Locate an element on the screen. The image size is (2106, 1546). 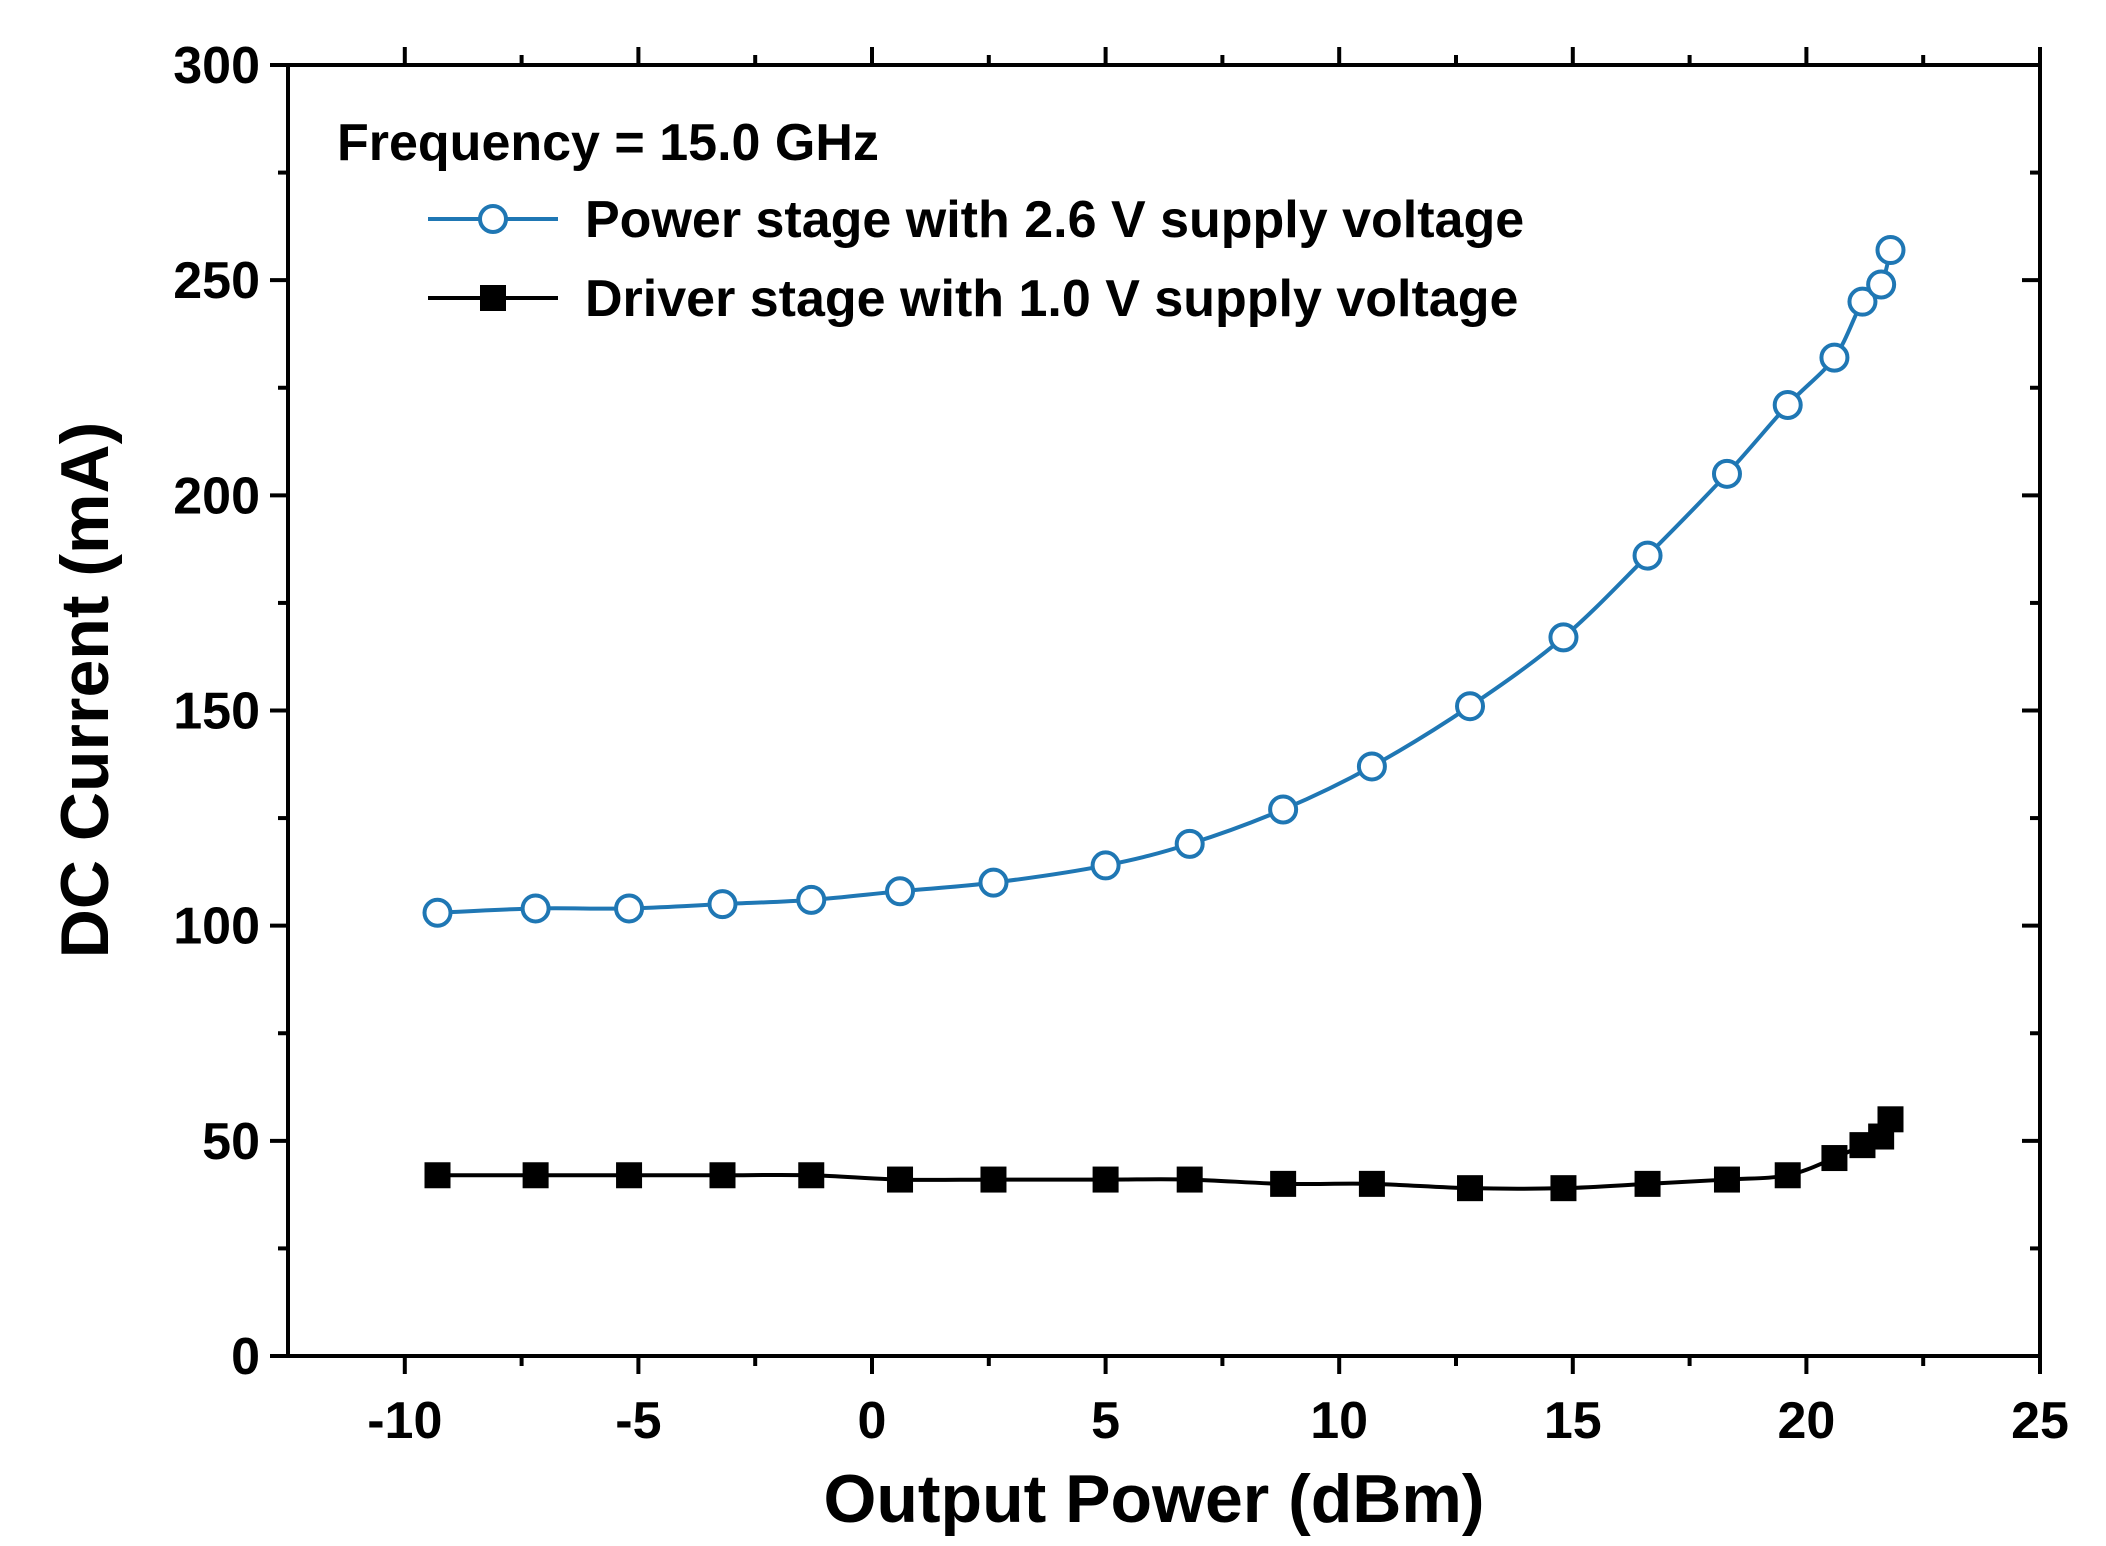
x-tick-label: 0 is located at coordinates (872, 1421).